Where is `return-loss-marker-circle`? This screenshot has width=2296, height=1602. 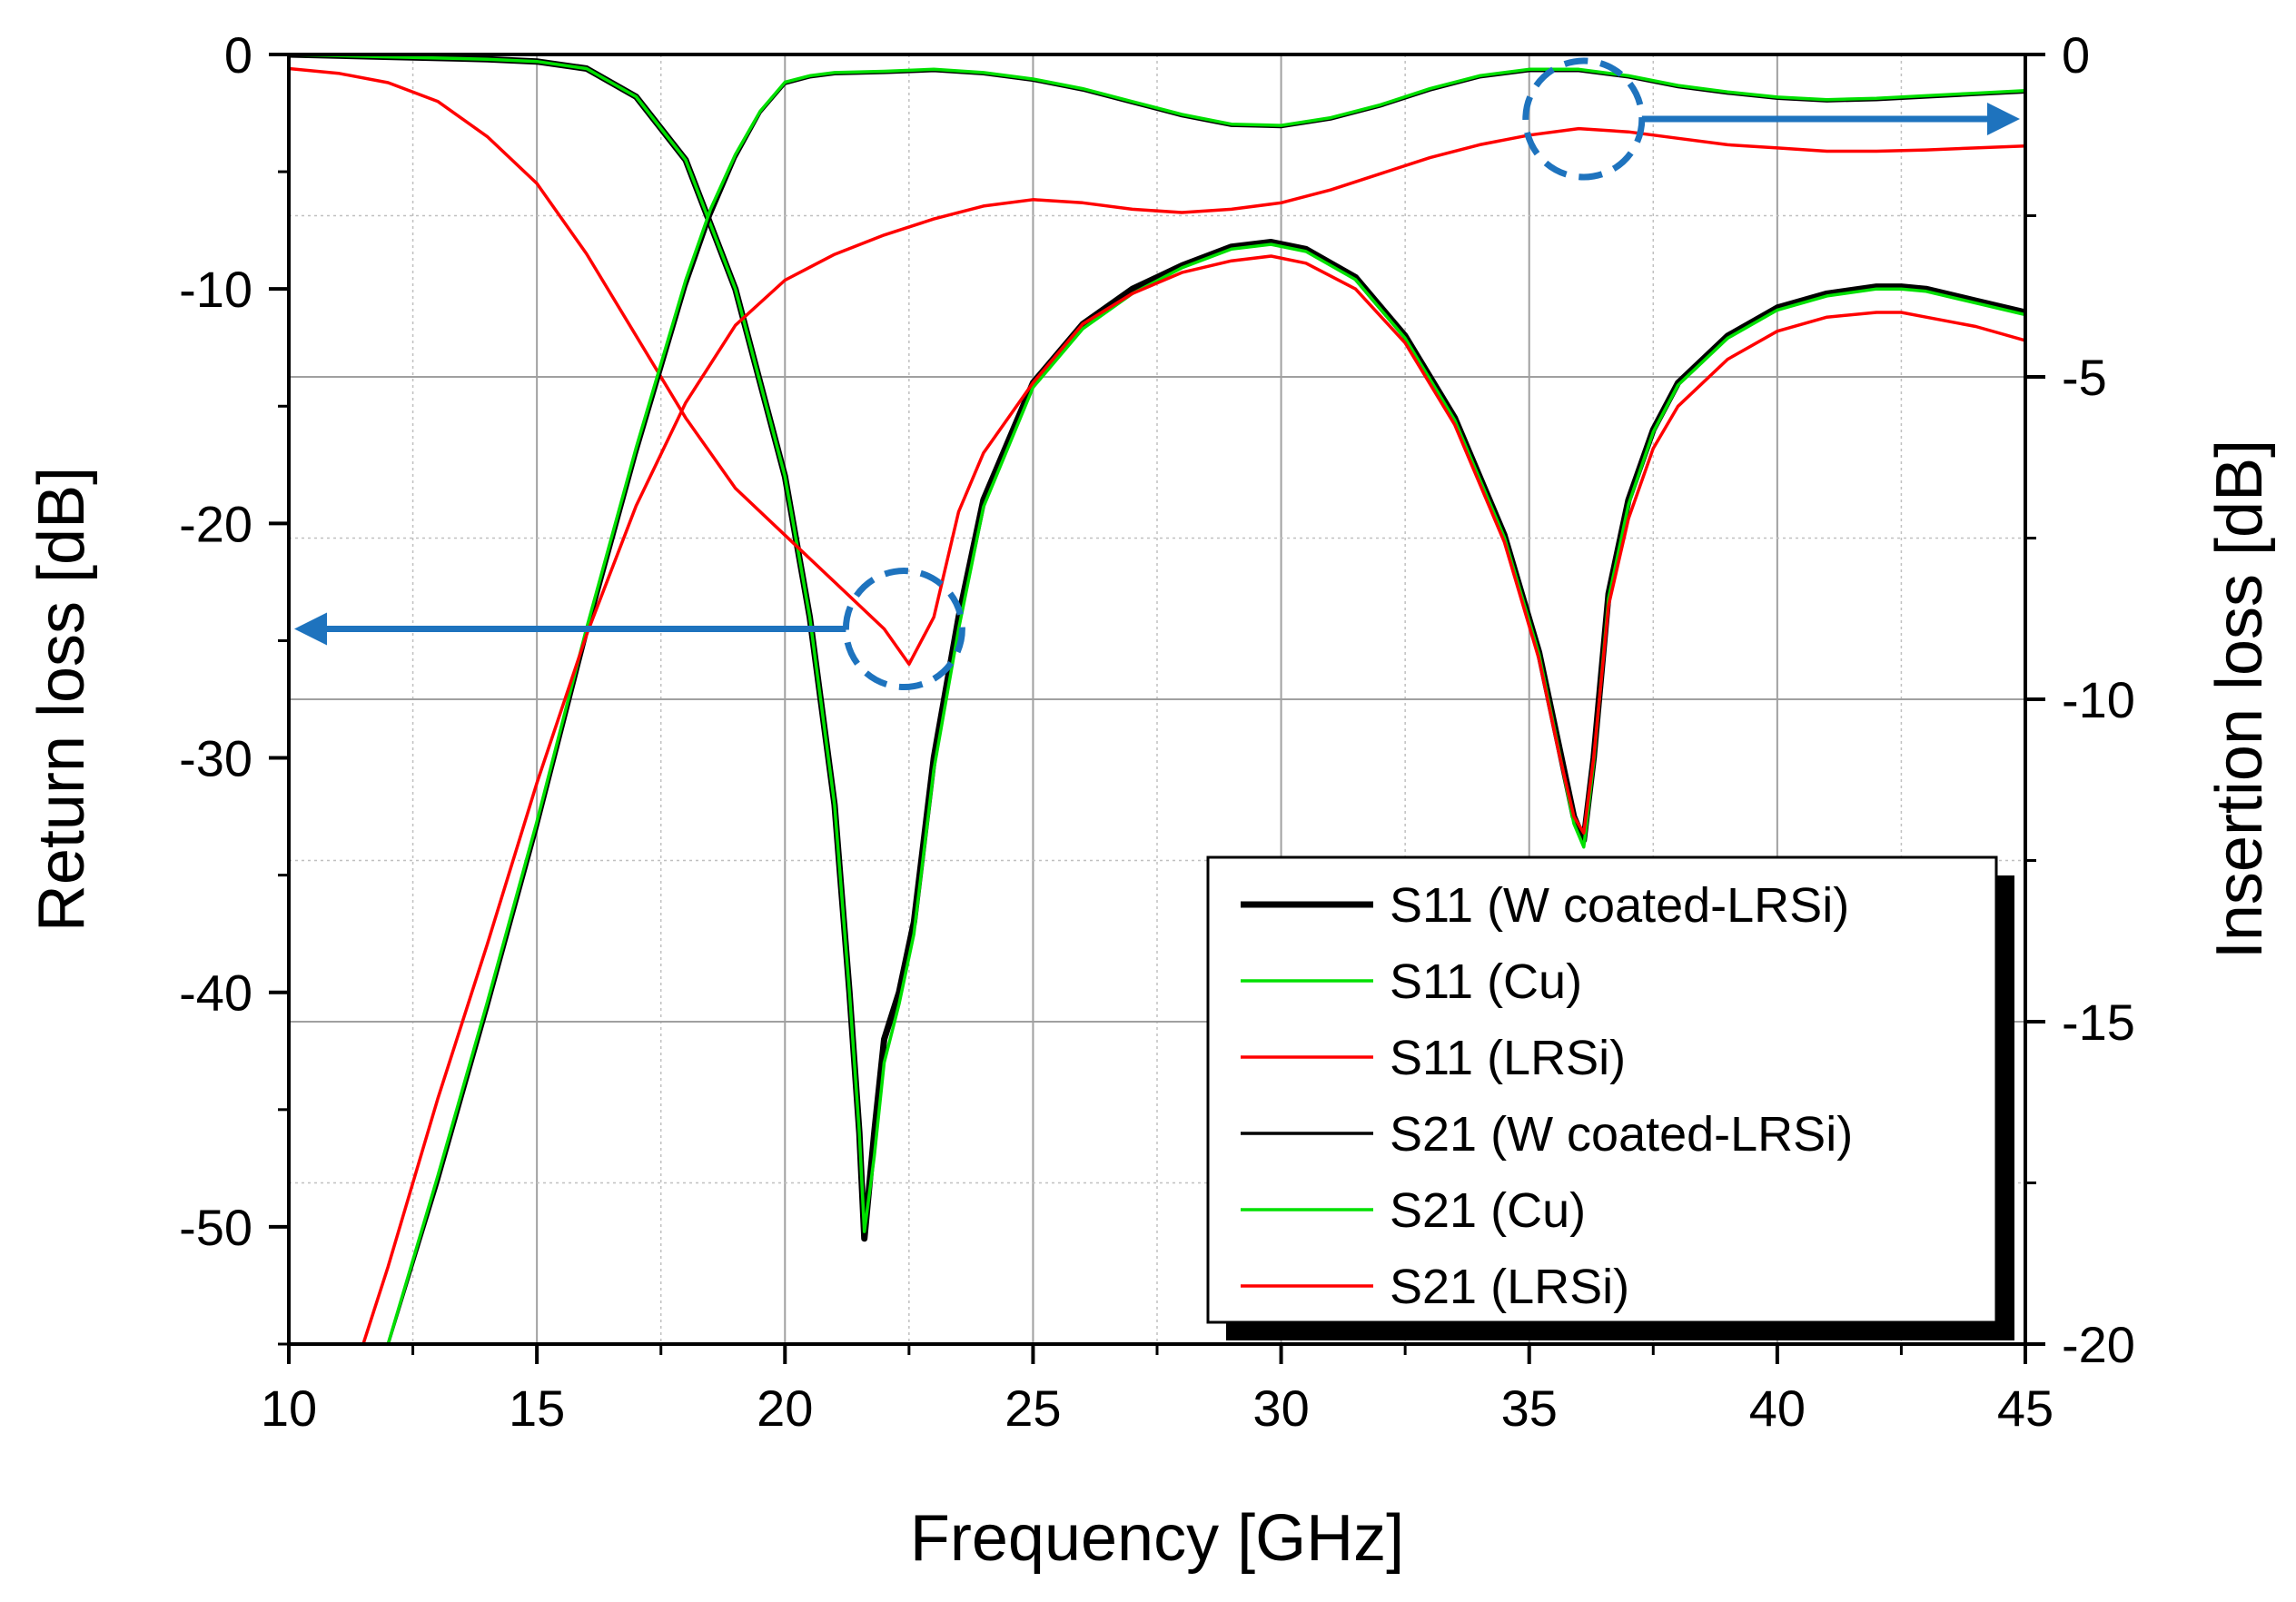 return-loss-marker-circle is located at coordinates (903, 629).